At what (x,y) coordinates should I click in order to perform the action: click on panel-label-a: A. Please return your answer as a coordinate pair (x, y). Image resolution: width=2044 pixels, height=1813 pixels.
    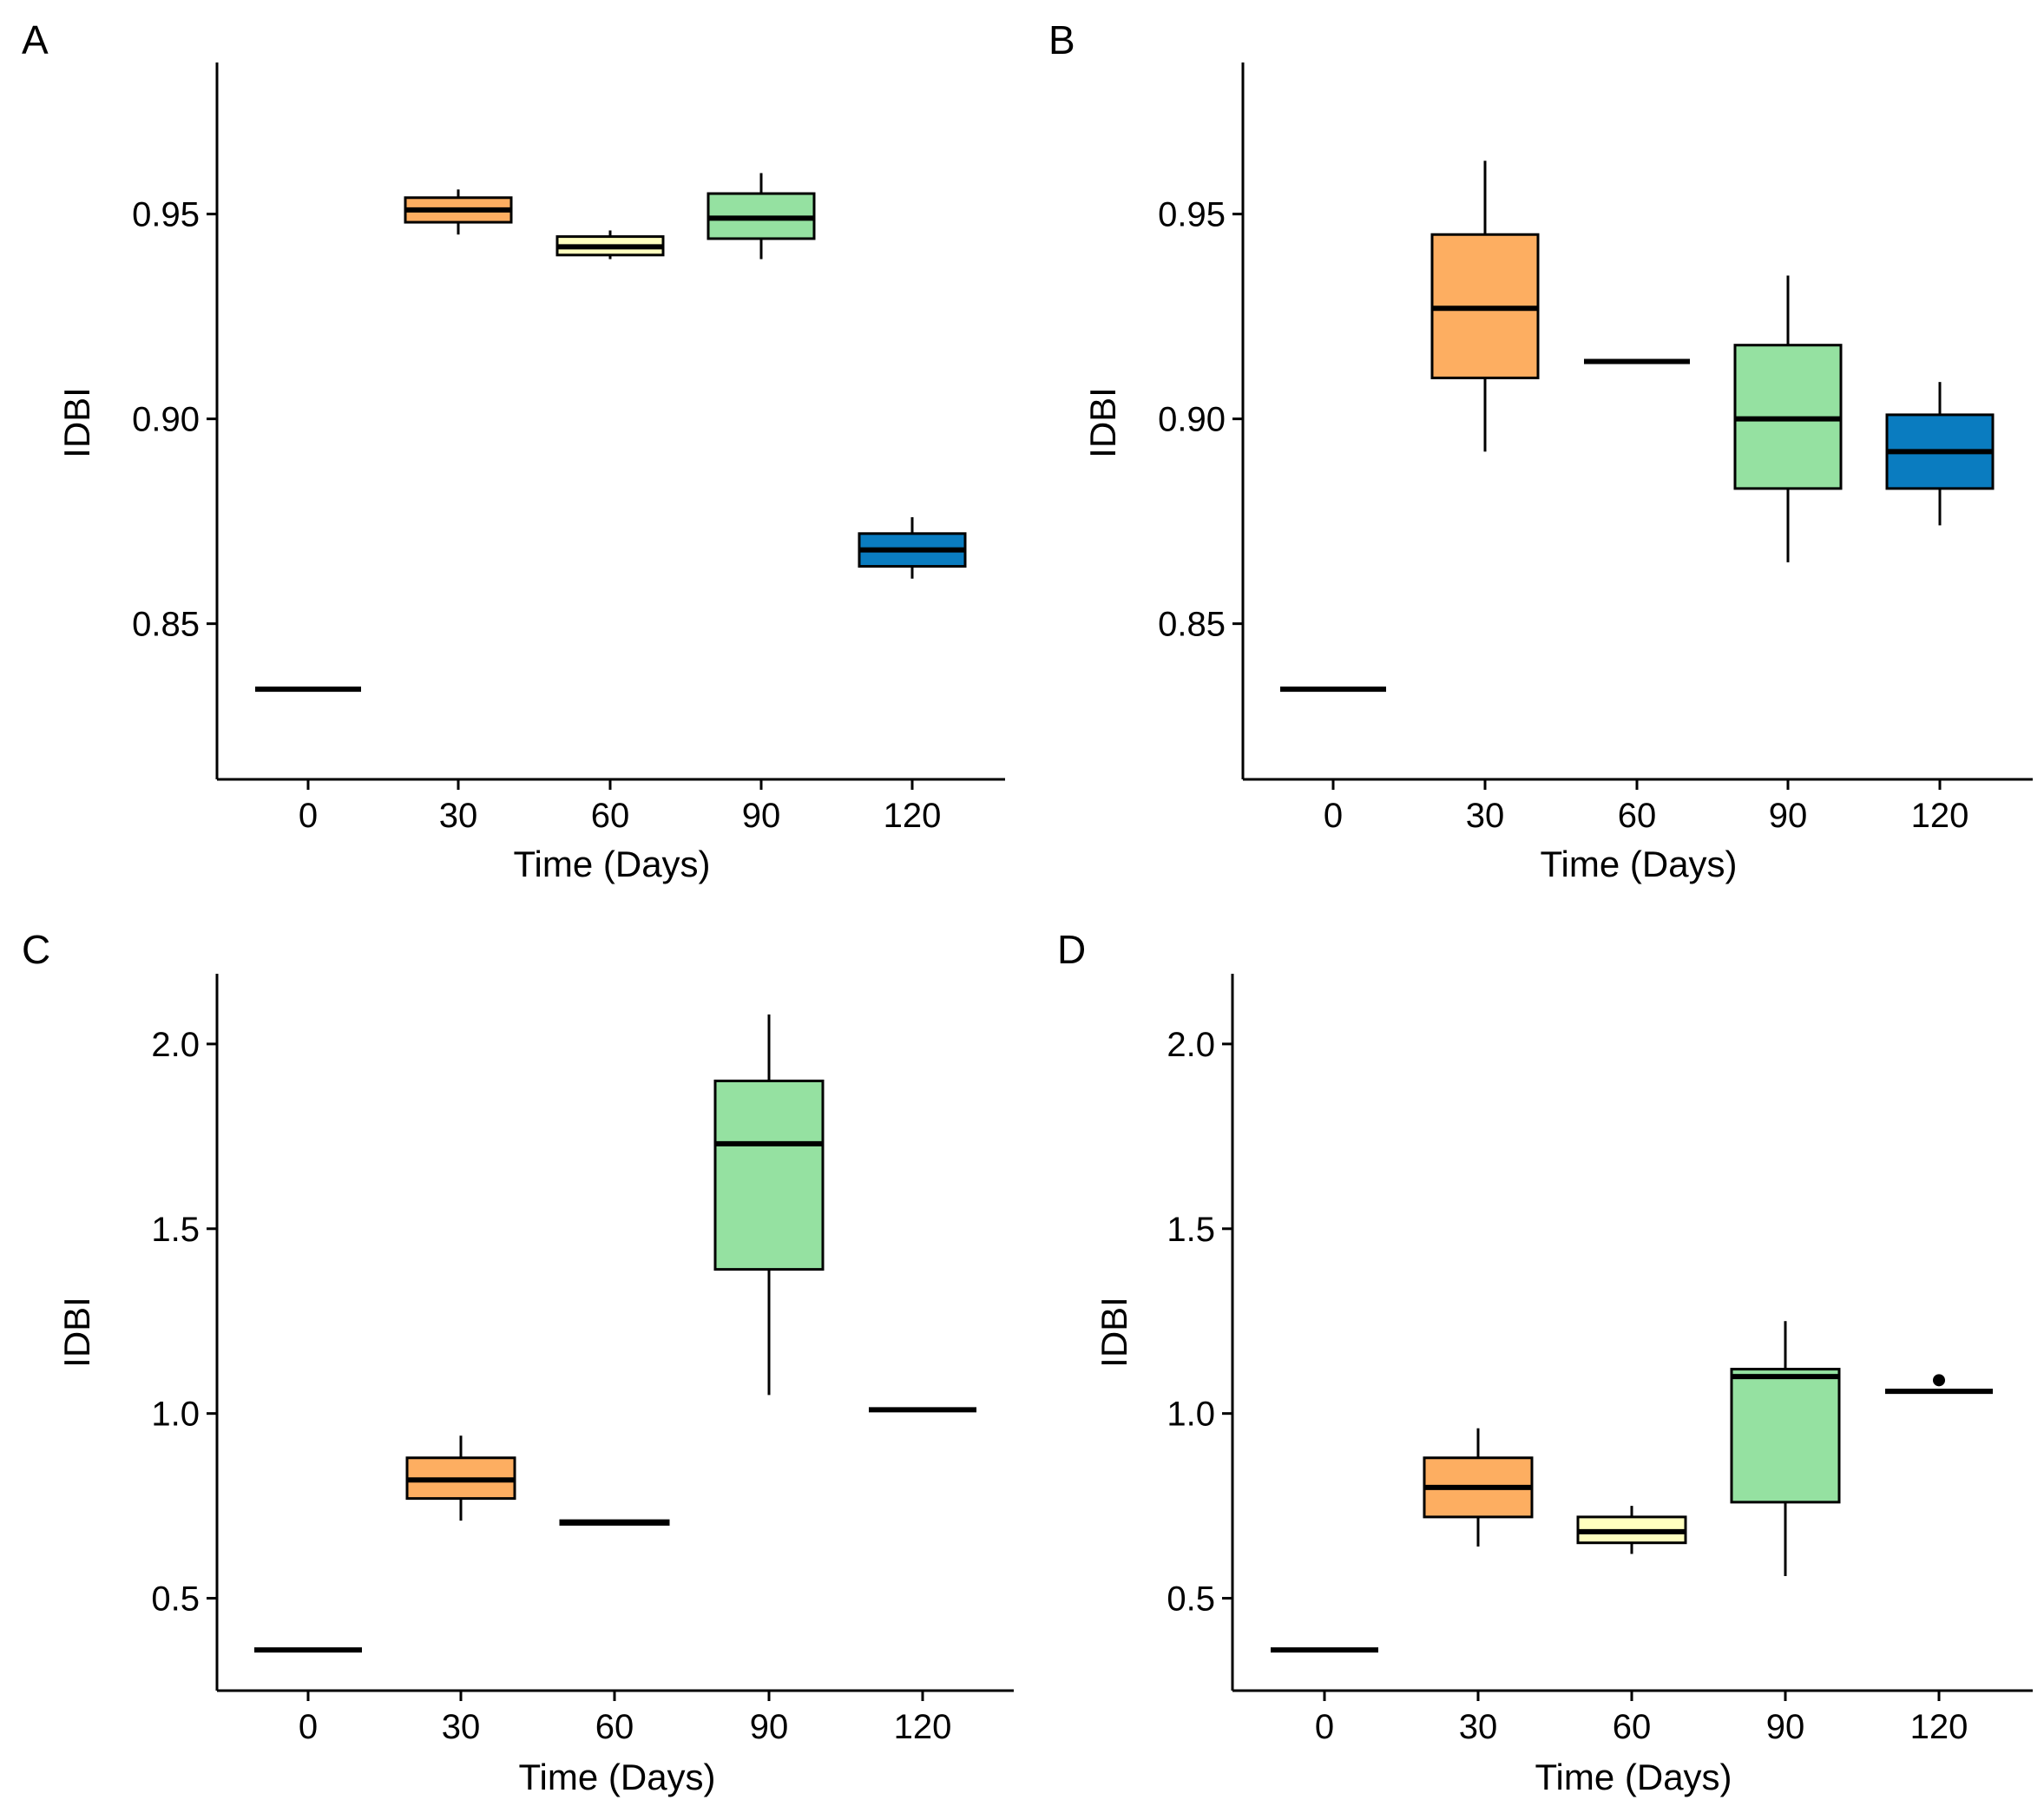
    Looking at the image, I should click on (35, 39).